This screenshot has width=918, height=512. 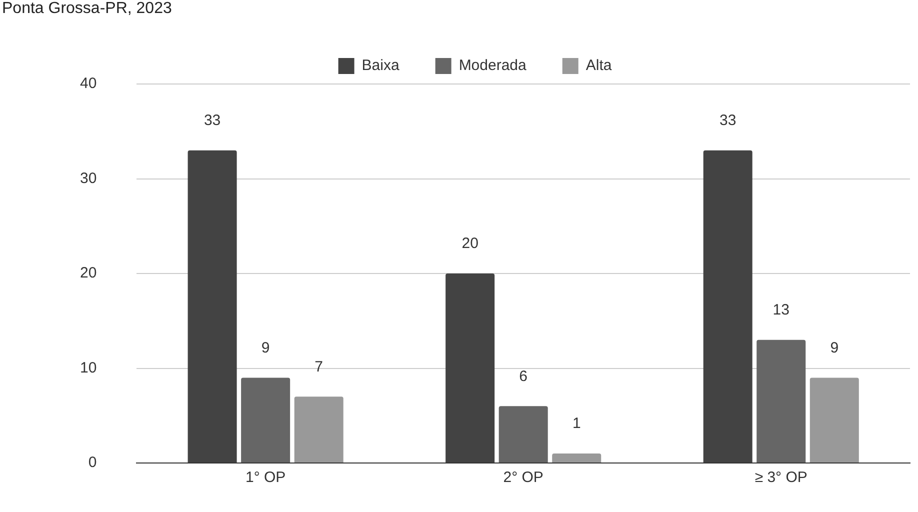 I want to click on legend-label: Alta, so click(x=599, y=65).